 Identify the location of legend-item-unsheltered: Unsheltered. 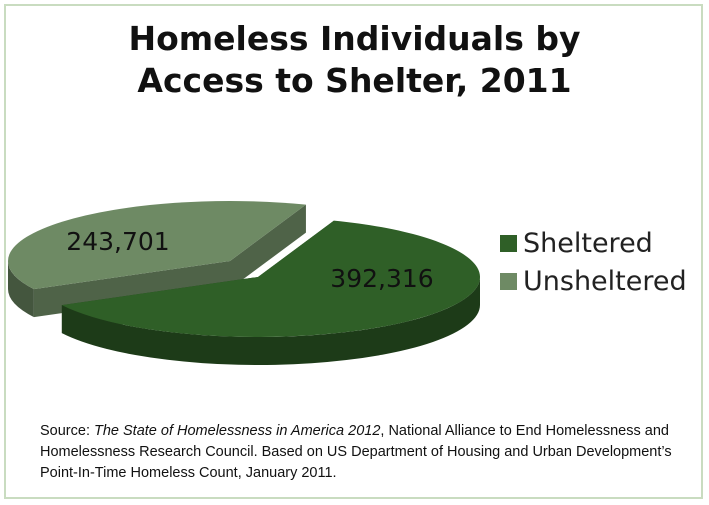
(593, 281).